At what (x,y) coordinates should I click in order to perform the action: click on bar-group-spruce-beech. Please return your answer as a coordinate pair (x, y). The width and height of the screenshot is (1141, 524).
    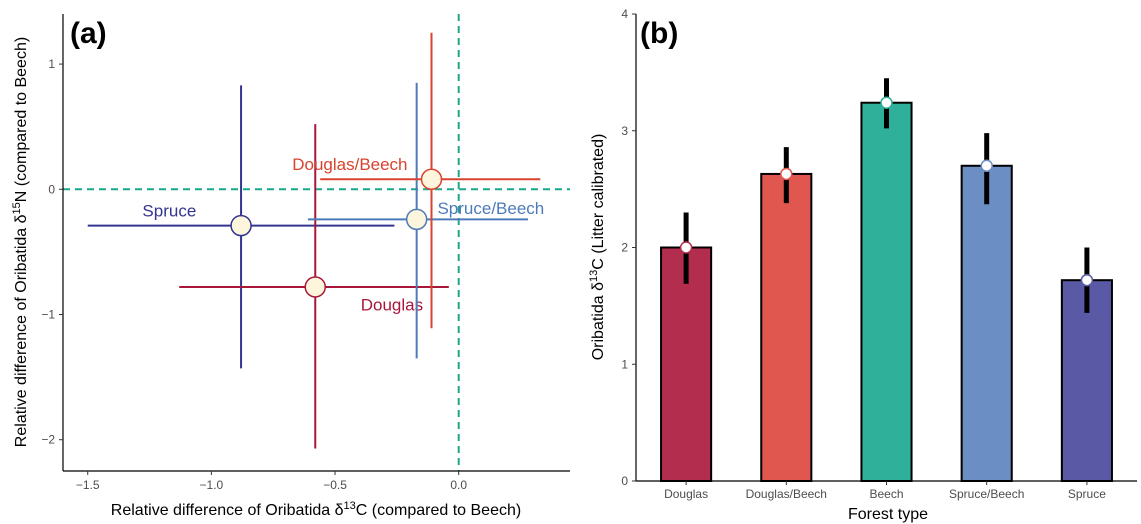
    Looking at the image, I should click on (986, 307).